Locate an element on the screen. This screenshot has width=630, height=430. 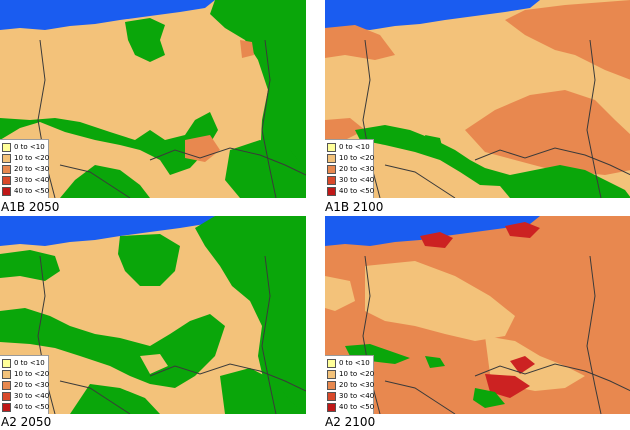
panel-caption: A2 2100 is located at coordinates (350, 422).